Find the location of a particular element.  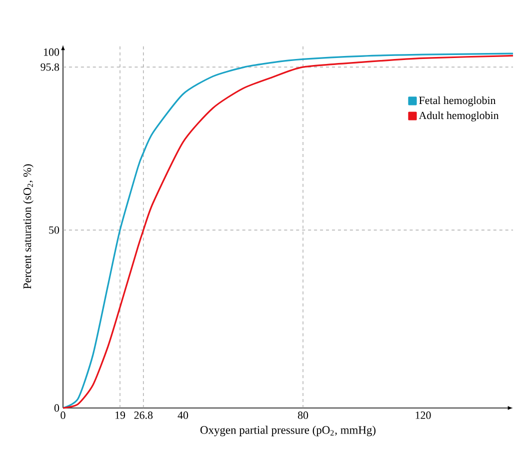

y-tick-label: 50 is located at coordinates (54, 230).